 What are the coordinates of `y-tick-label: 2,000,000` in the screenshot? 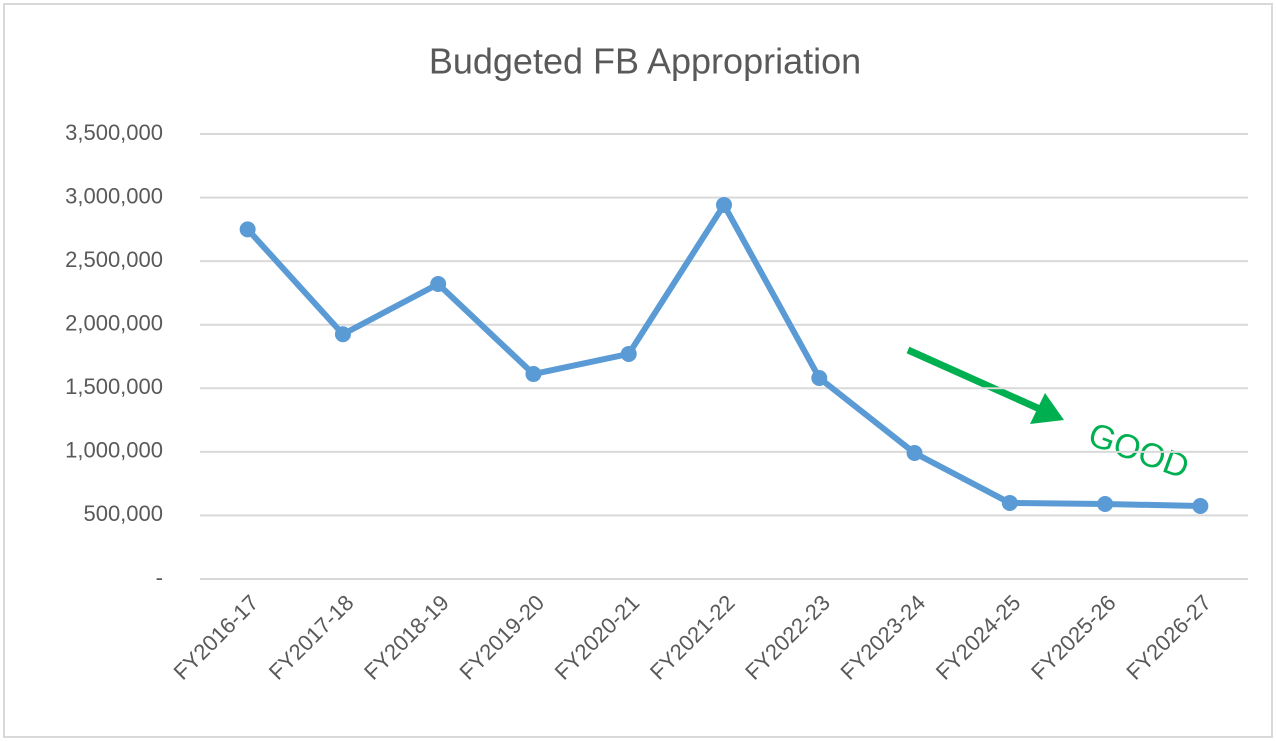 It's located at (114, 323).